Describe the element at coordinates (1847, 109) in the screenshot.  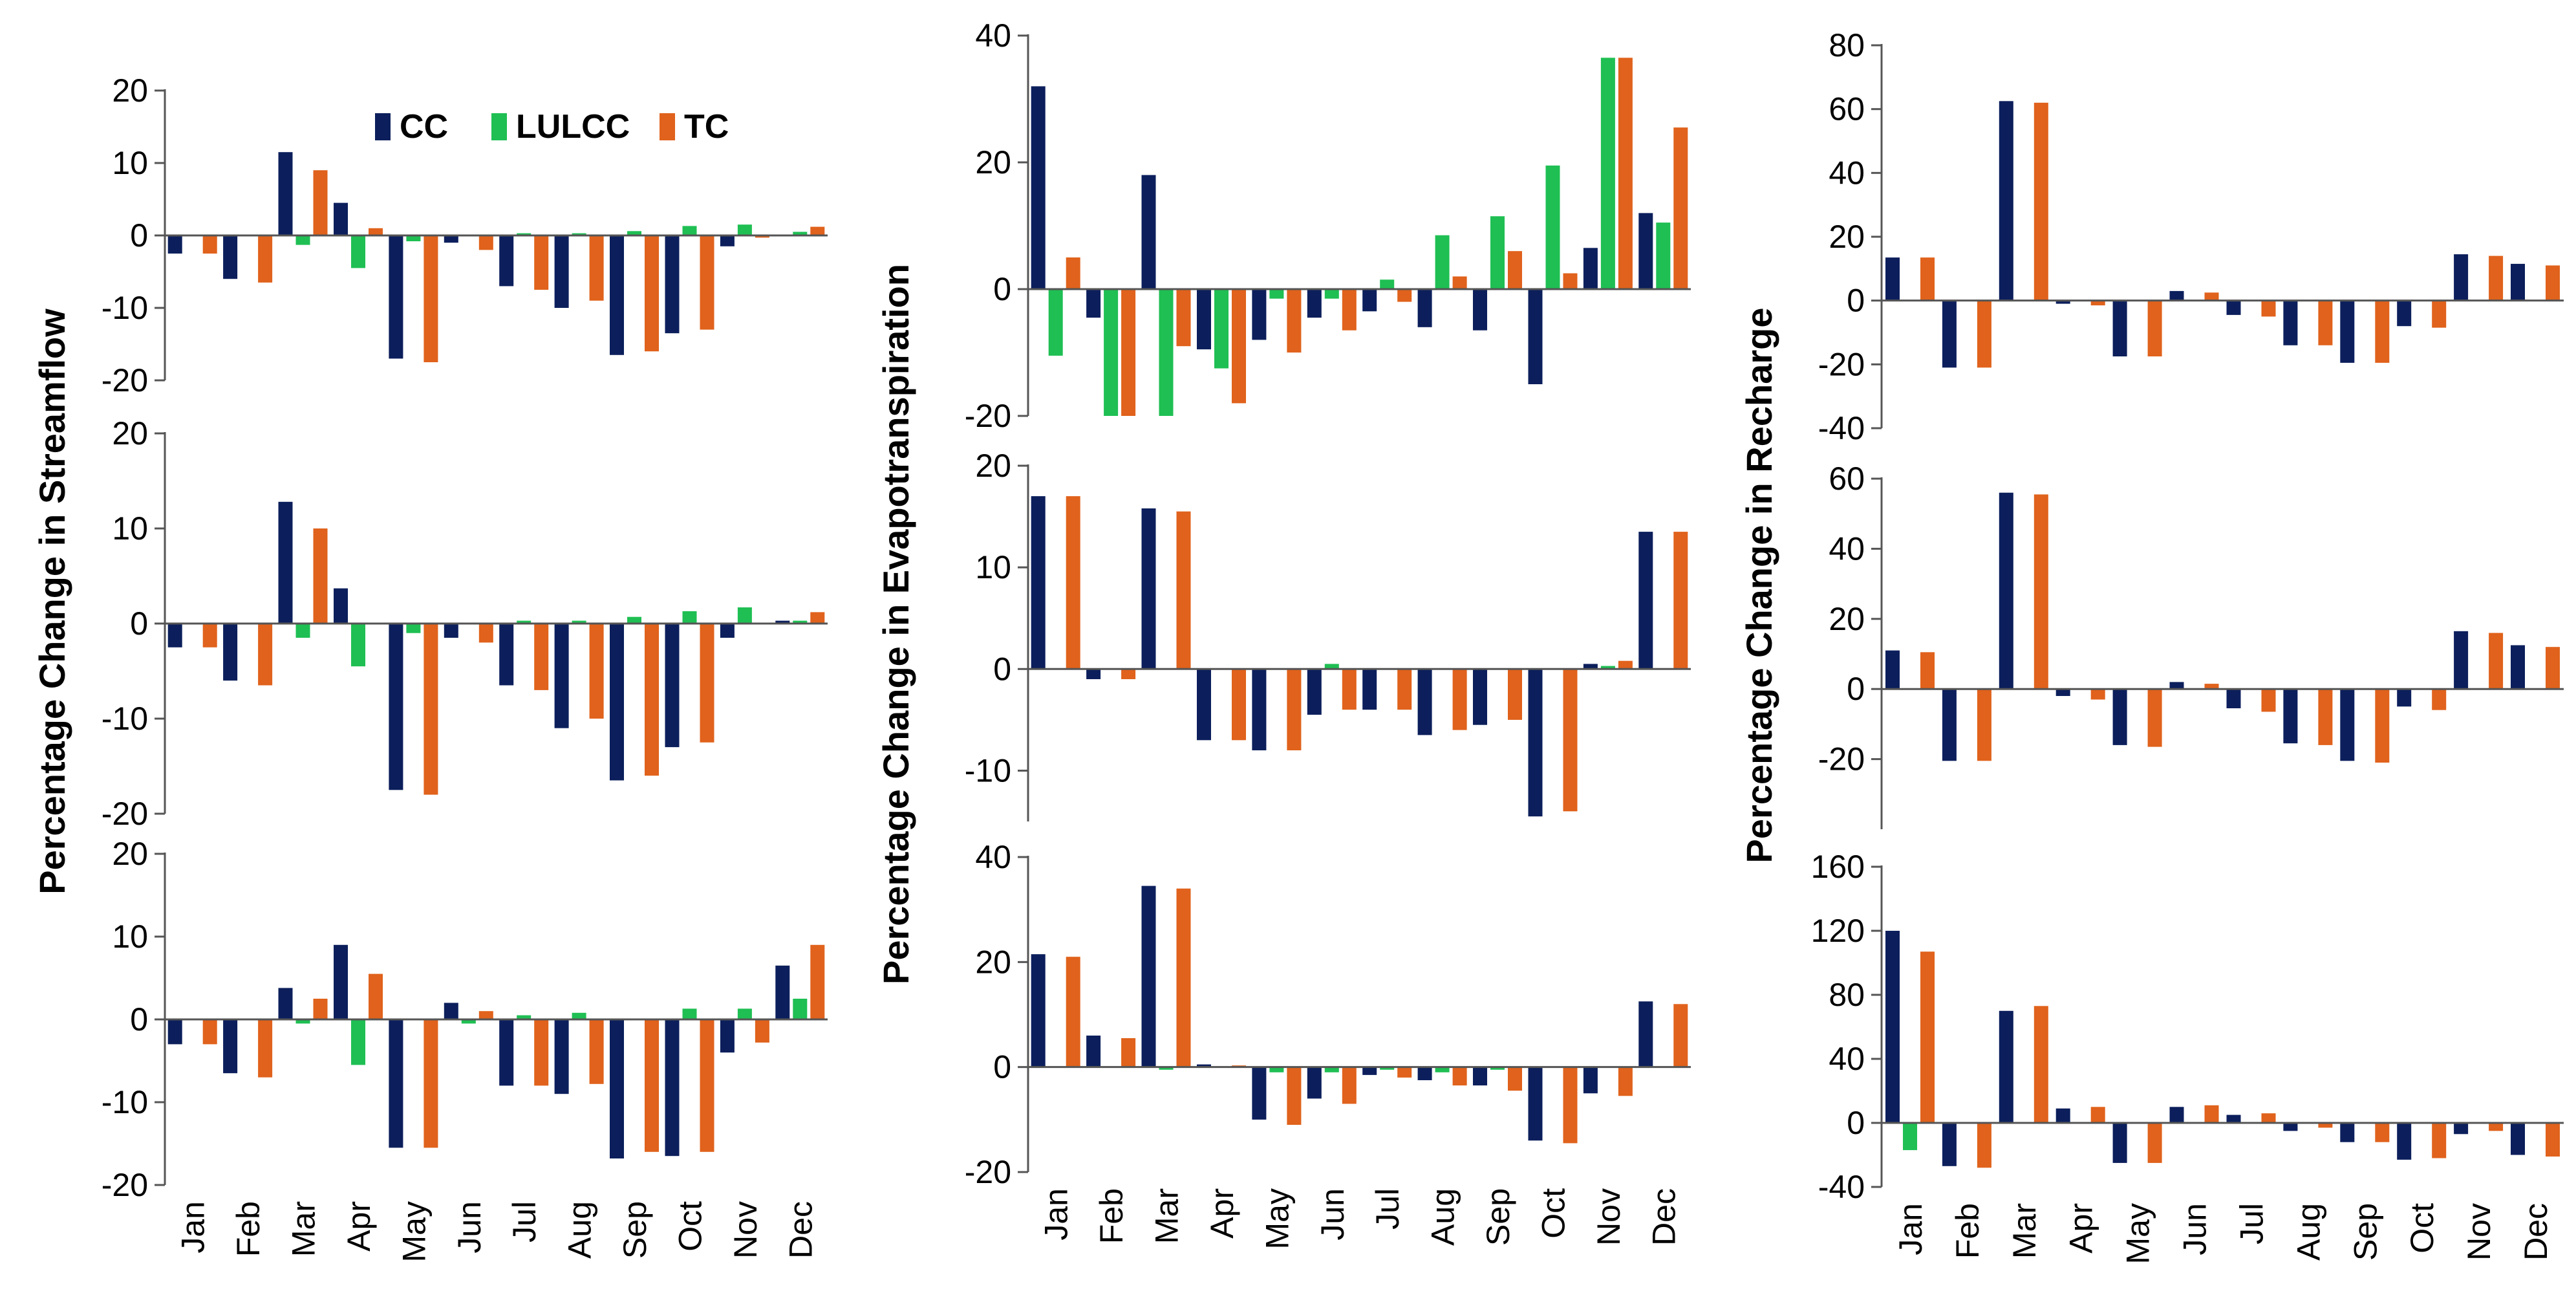
I see `y-tick-label: 60` at that location.